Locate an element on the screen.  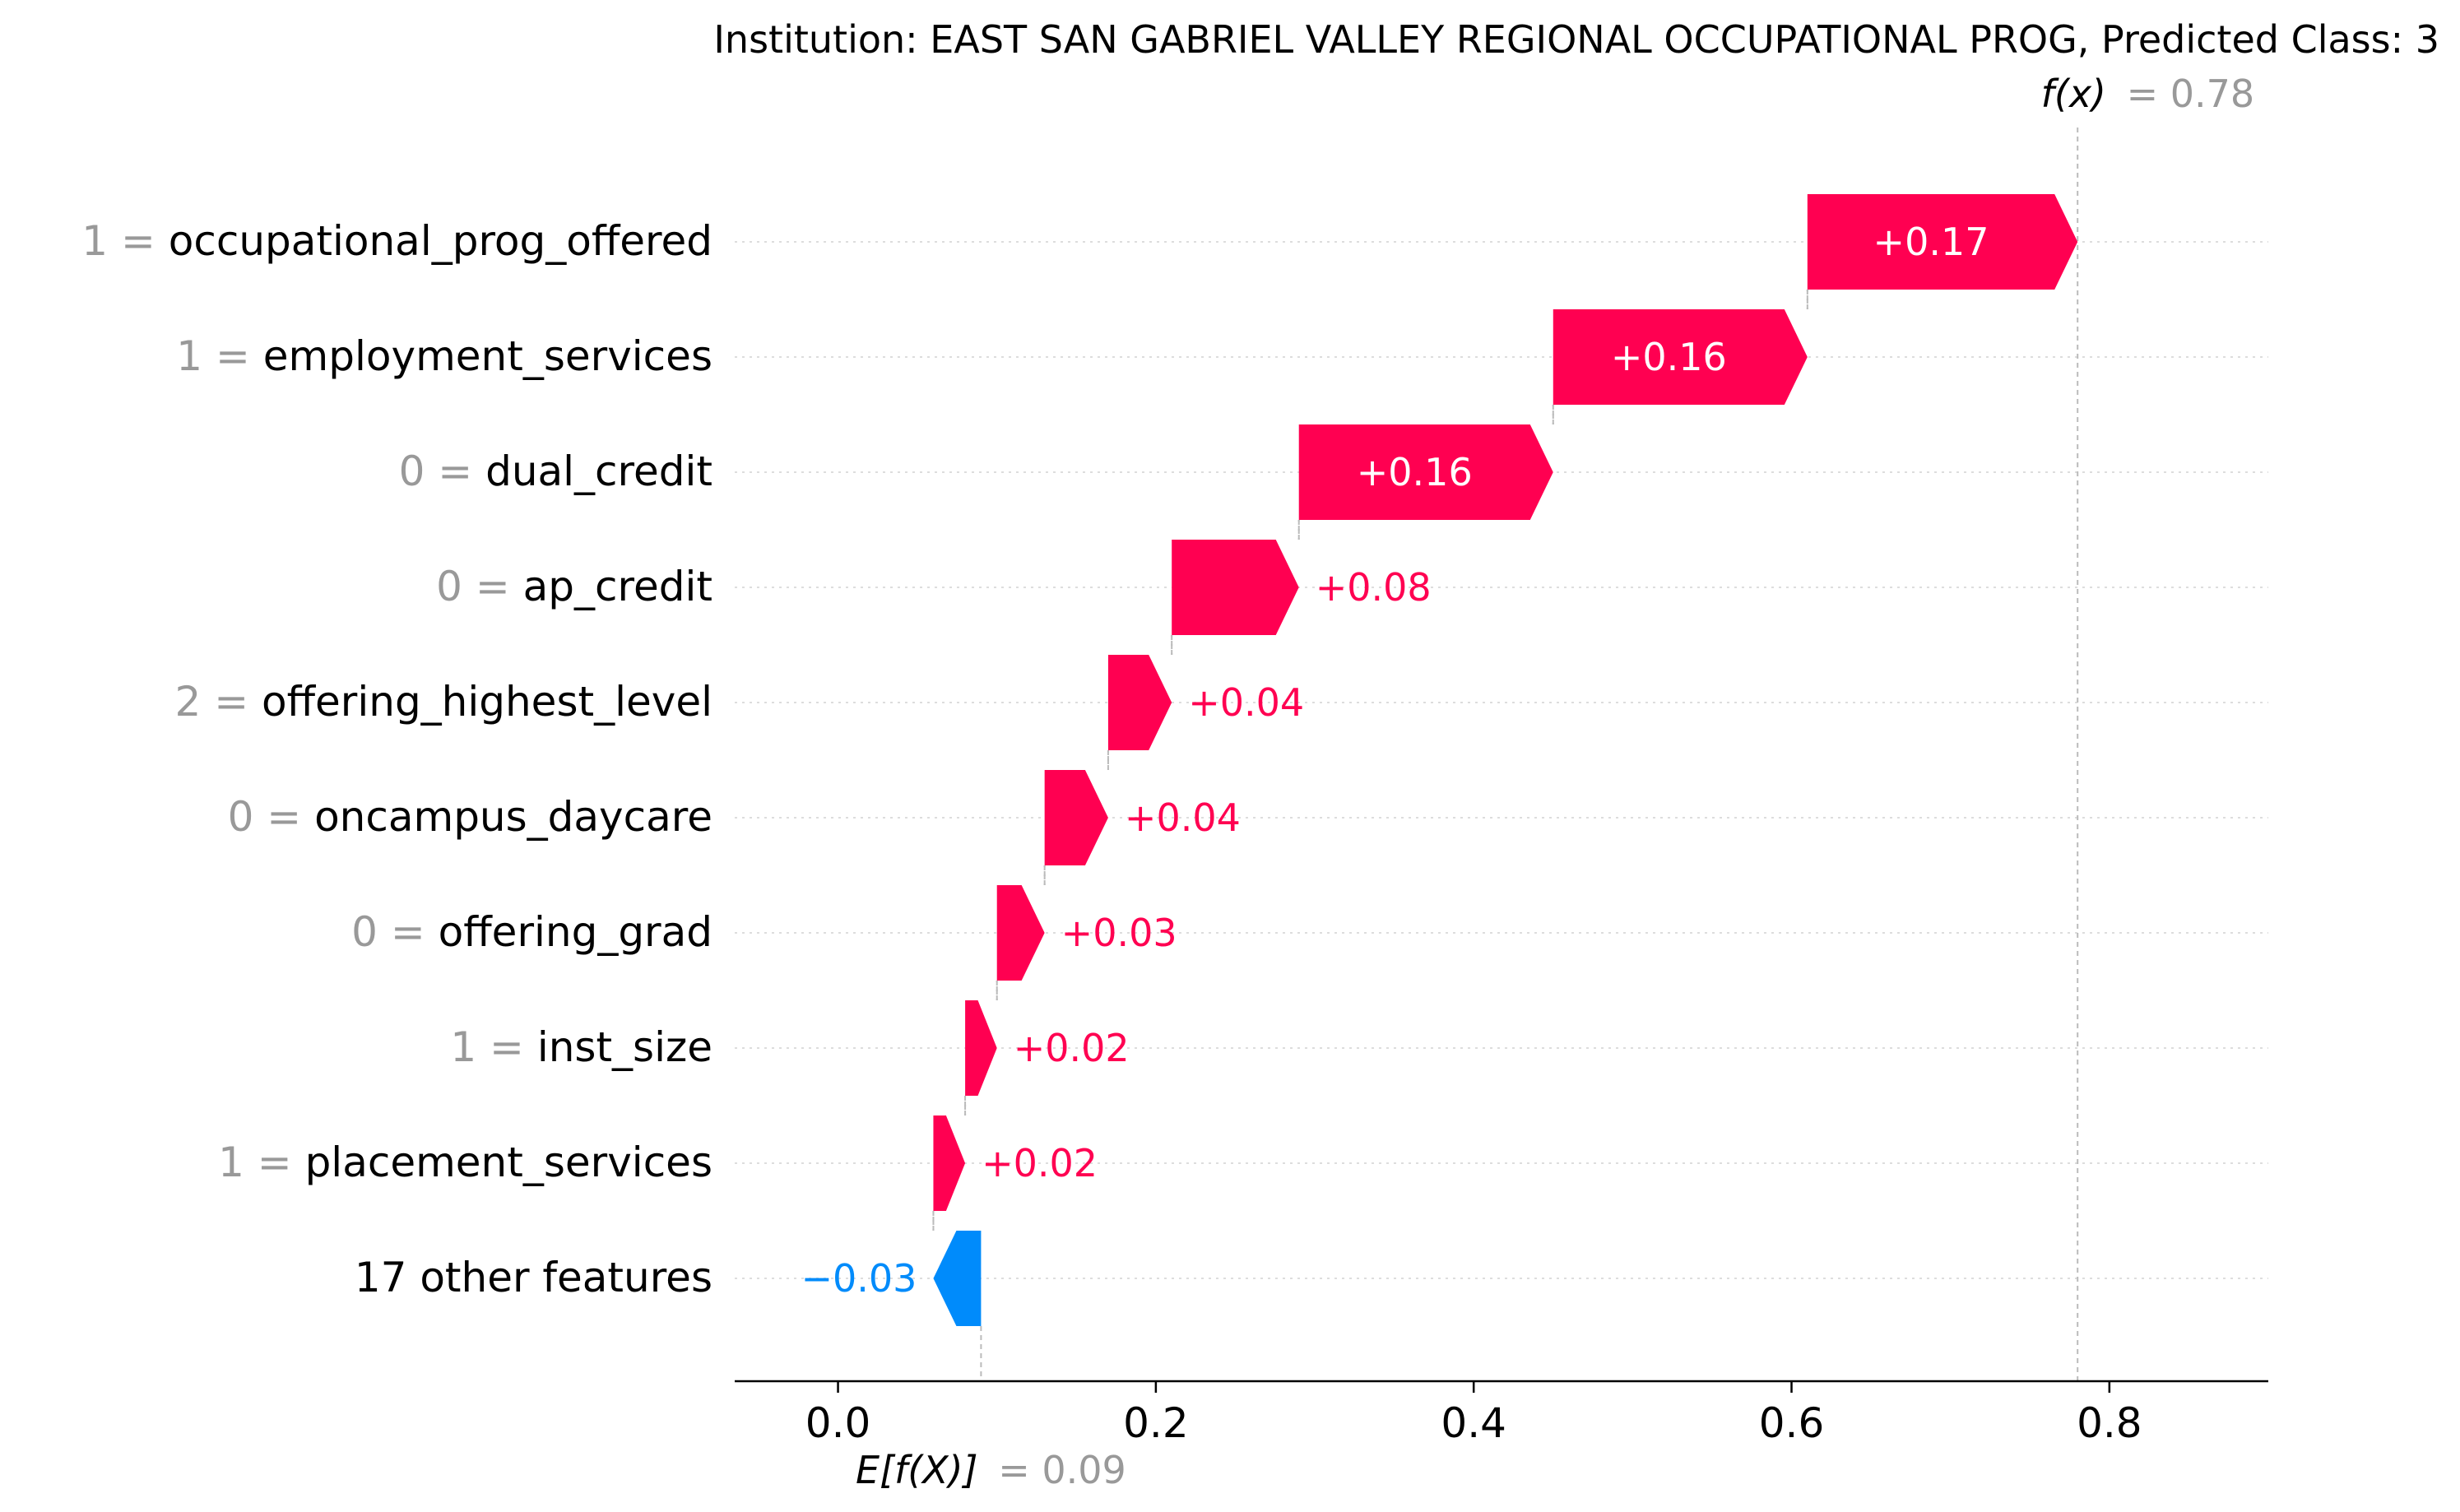
feature-name: offering_highest_level is located at coordinates (487, 702).